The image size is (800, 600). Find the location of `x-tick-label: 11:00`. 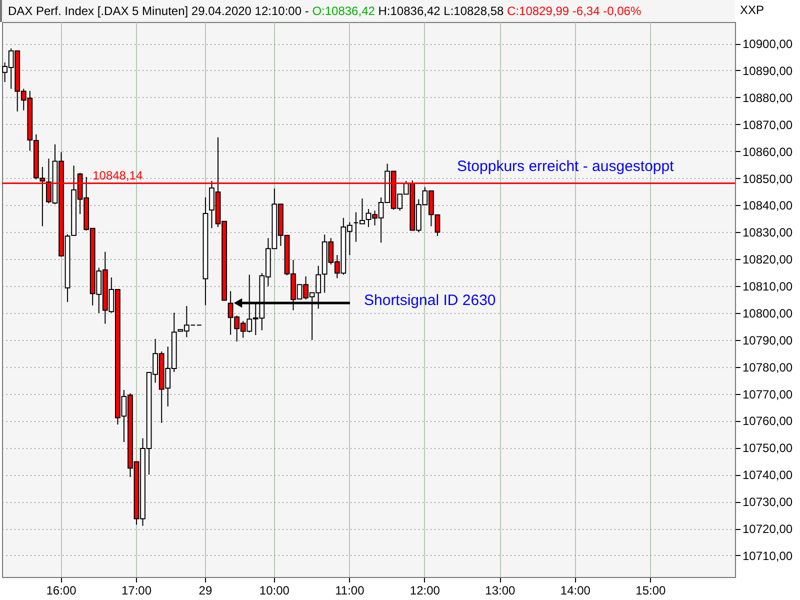

x-tick-label: 11:00 is located at coordinates (350, 591).